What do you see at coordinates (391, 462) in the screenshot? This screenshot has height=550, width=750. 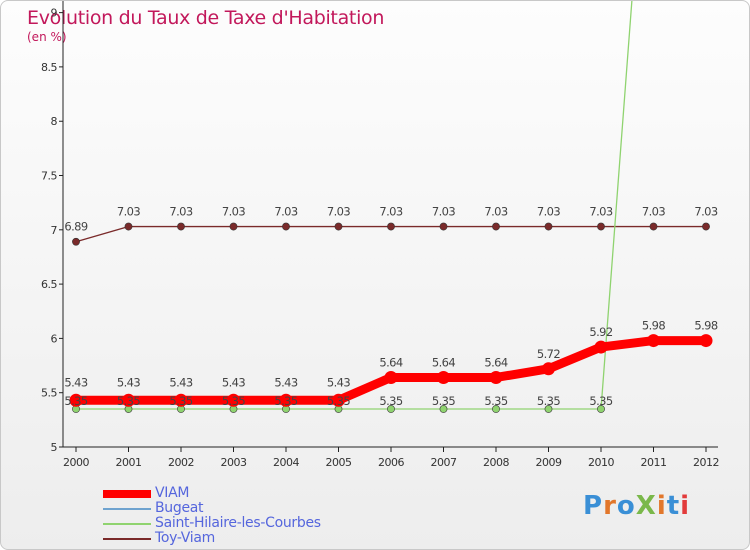 I see `x-tick-label: 2006` at bounding box center [391, 462].